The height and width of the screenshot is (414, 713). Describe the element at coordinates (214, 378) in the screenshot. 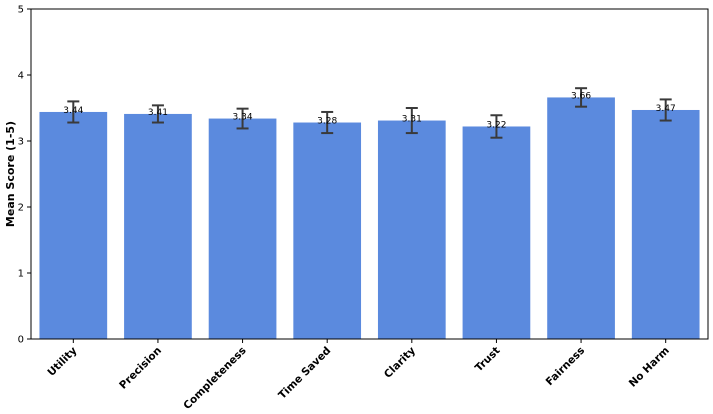

I see `x-tick-label: Completeness` at that location.